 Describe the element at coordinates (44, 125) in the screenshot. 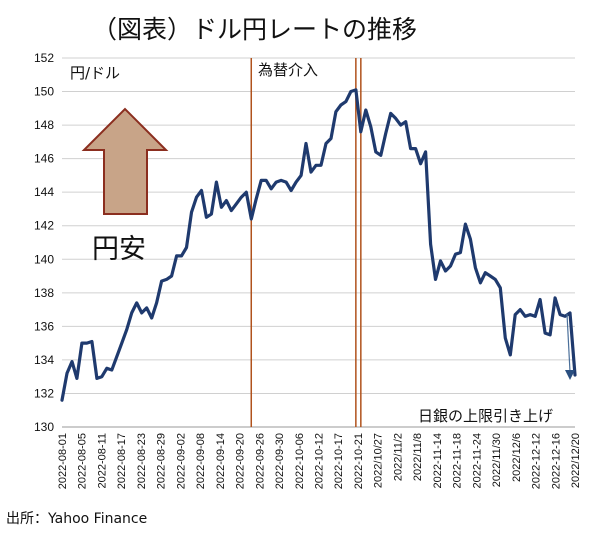

I see `y-tick-label: 148` at that location.